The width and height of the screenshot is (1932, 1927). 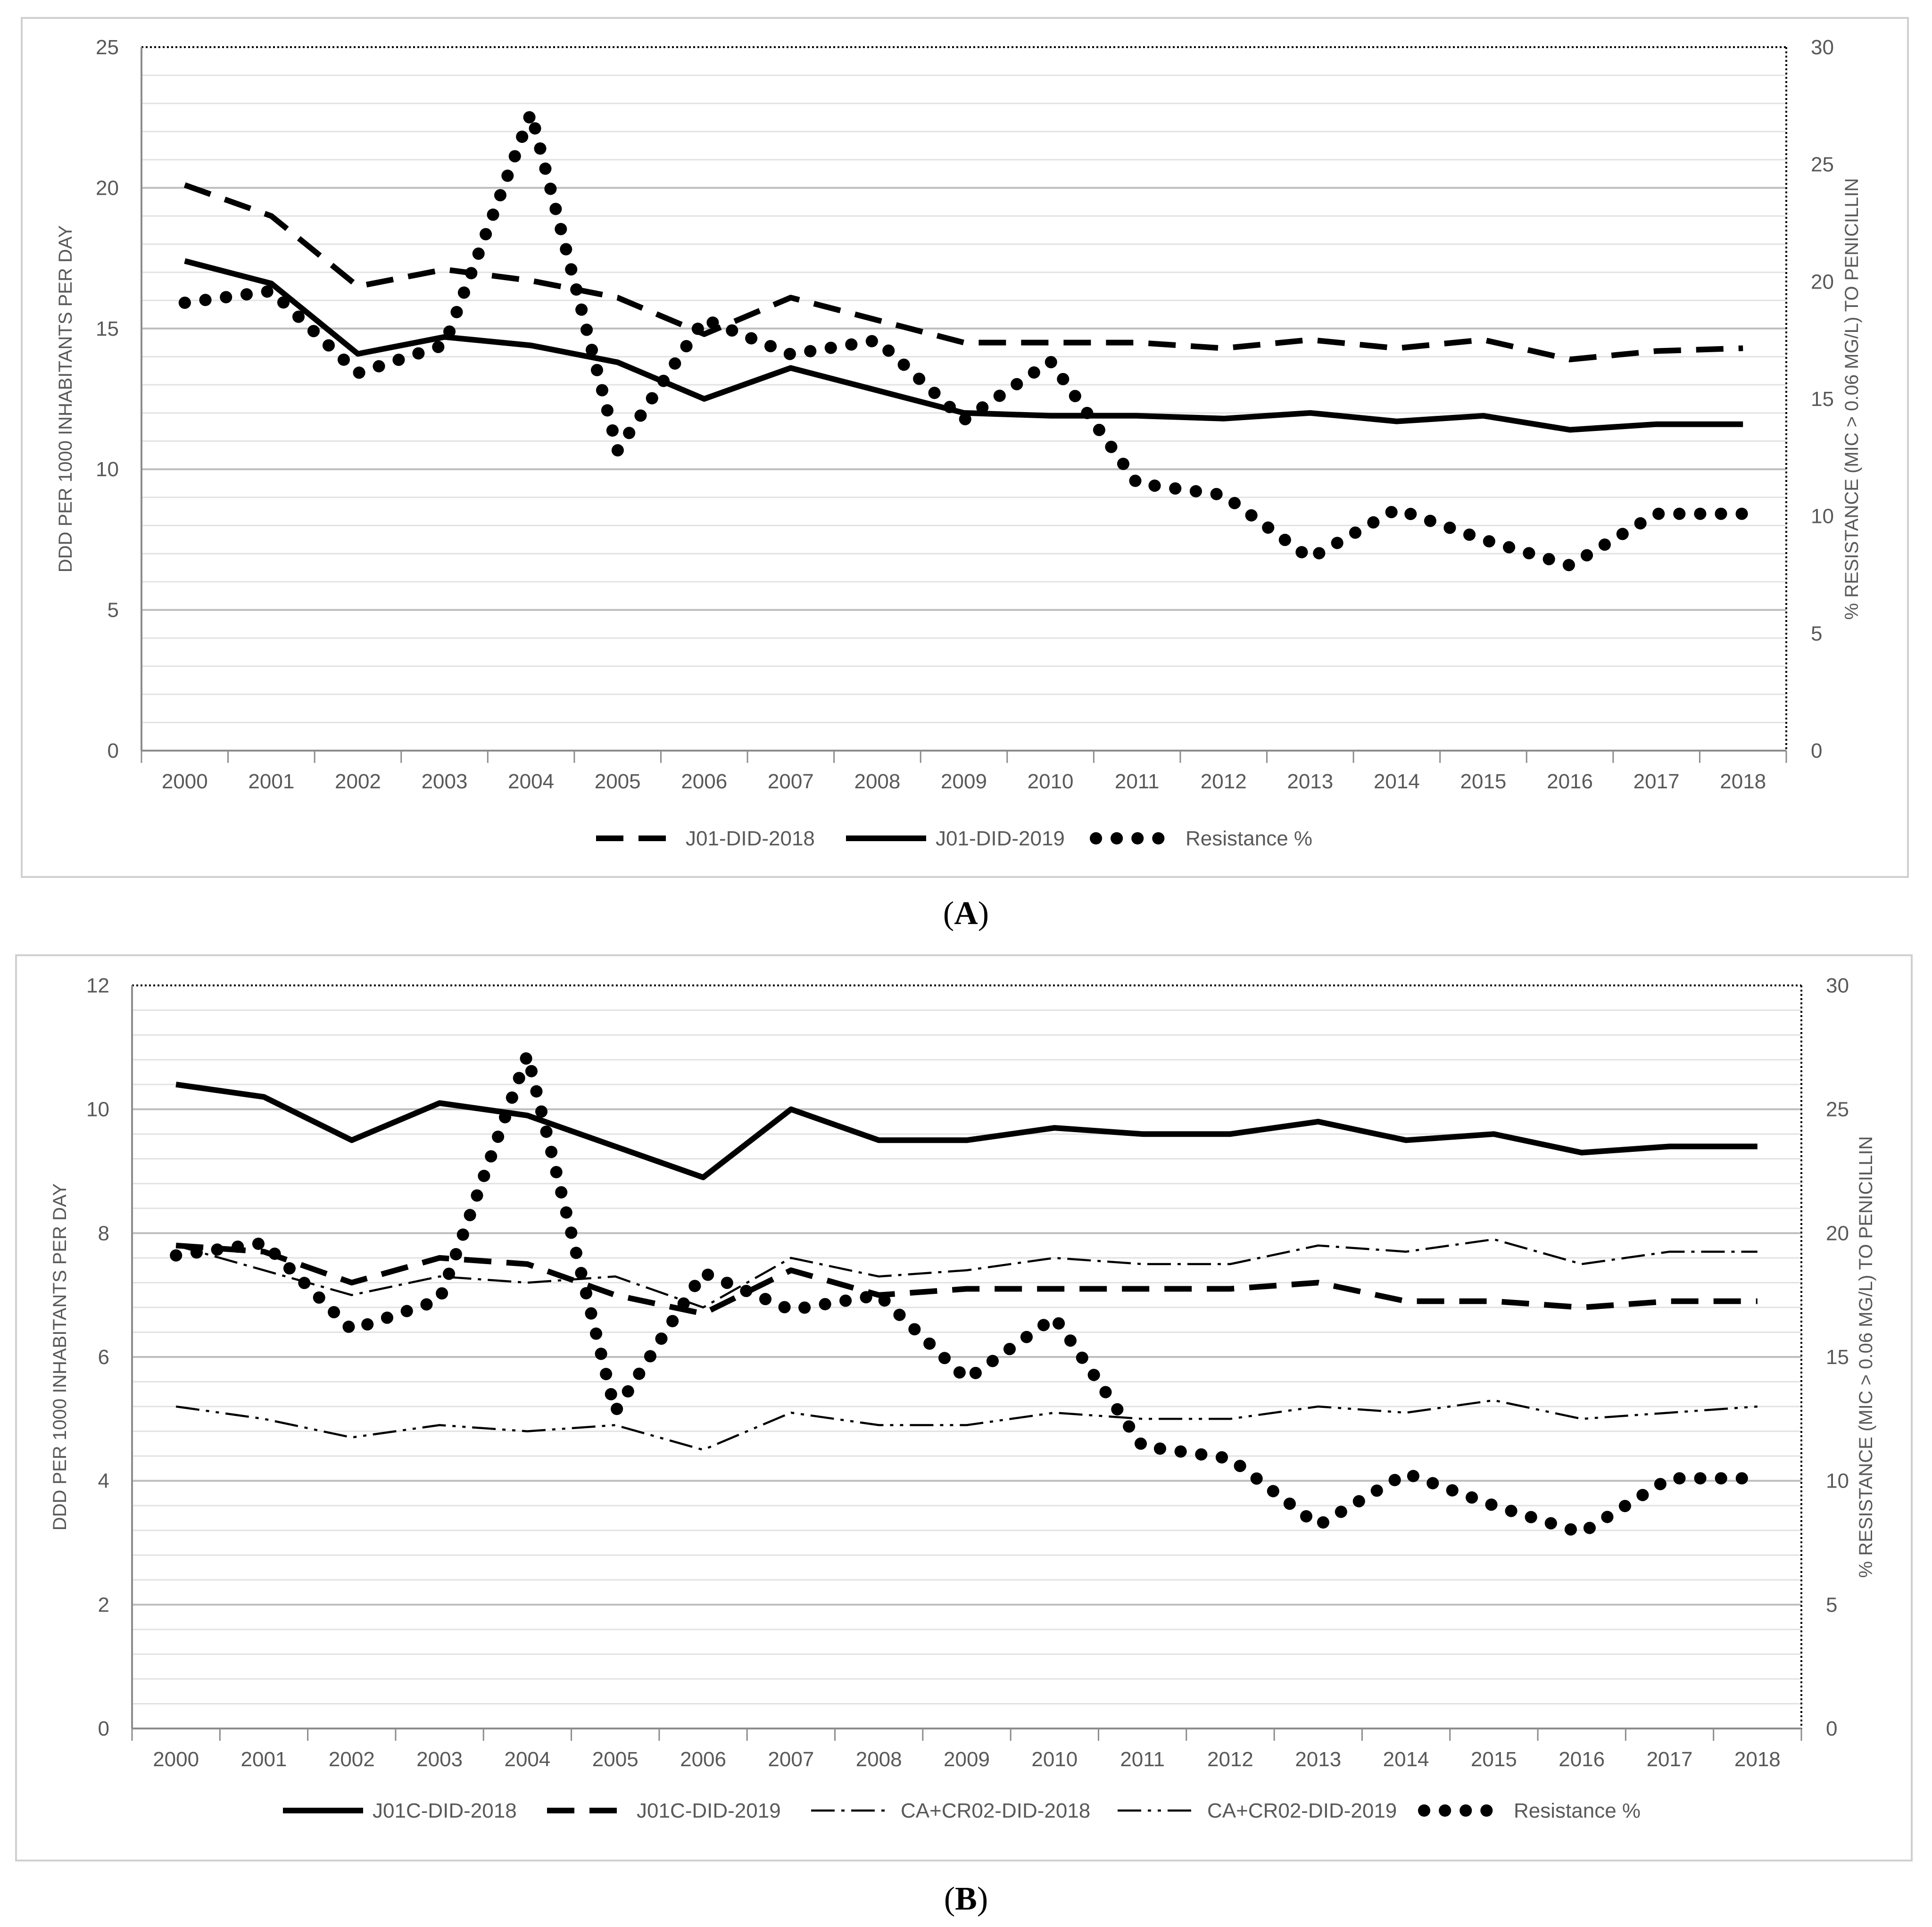 What do you see at coordinates (966, 1425) in the screenshot?
I see `series-ca-cr02-did-2019-line` at bounding box center [966, 1425].